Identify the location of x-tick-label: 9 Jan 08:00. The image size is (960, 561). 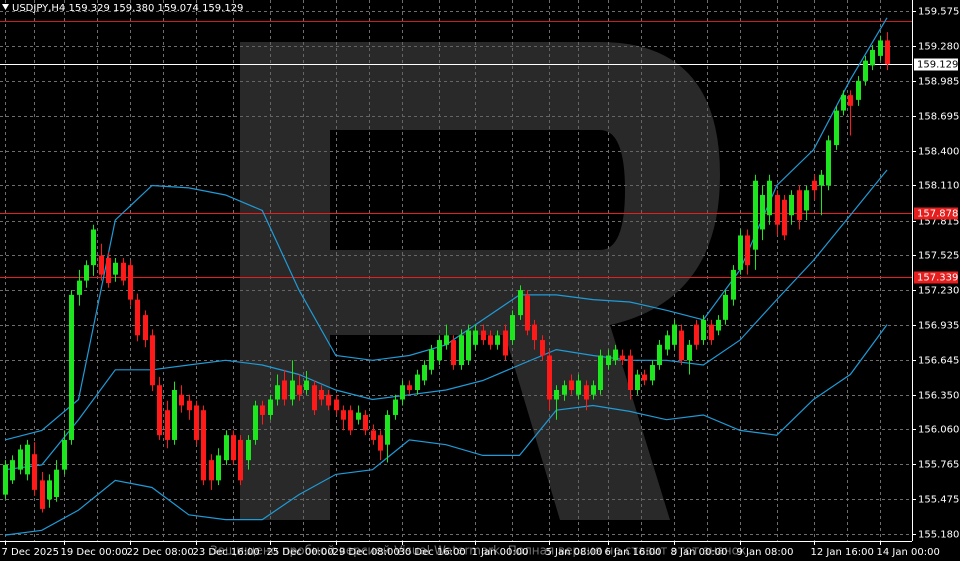
(765, 552).